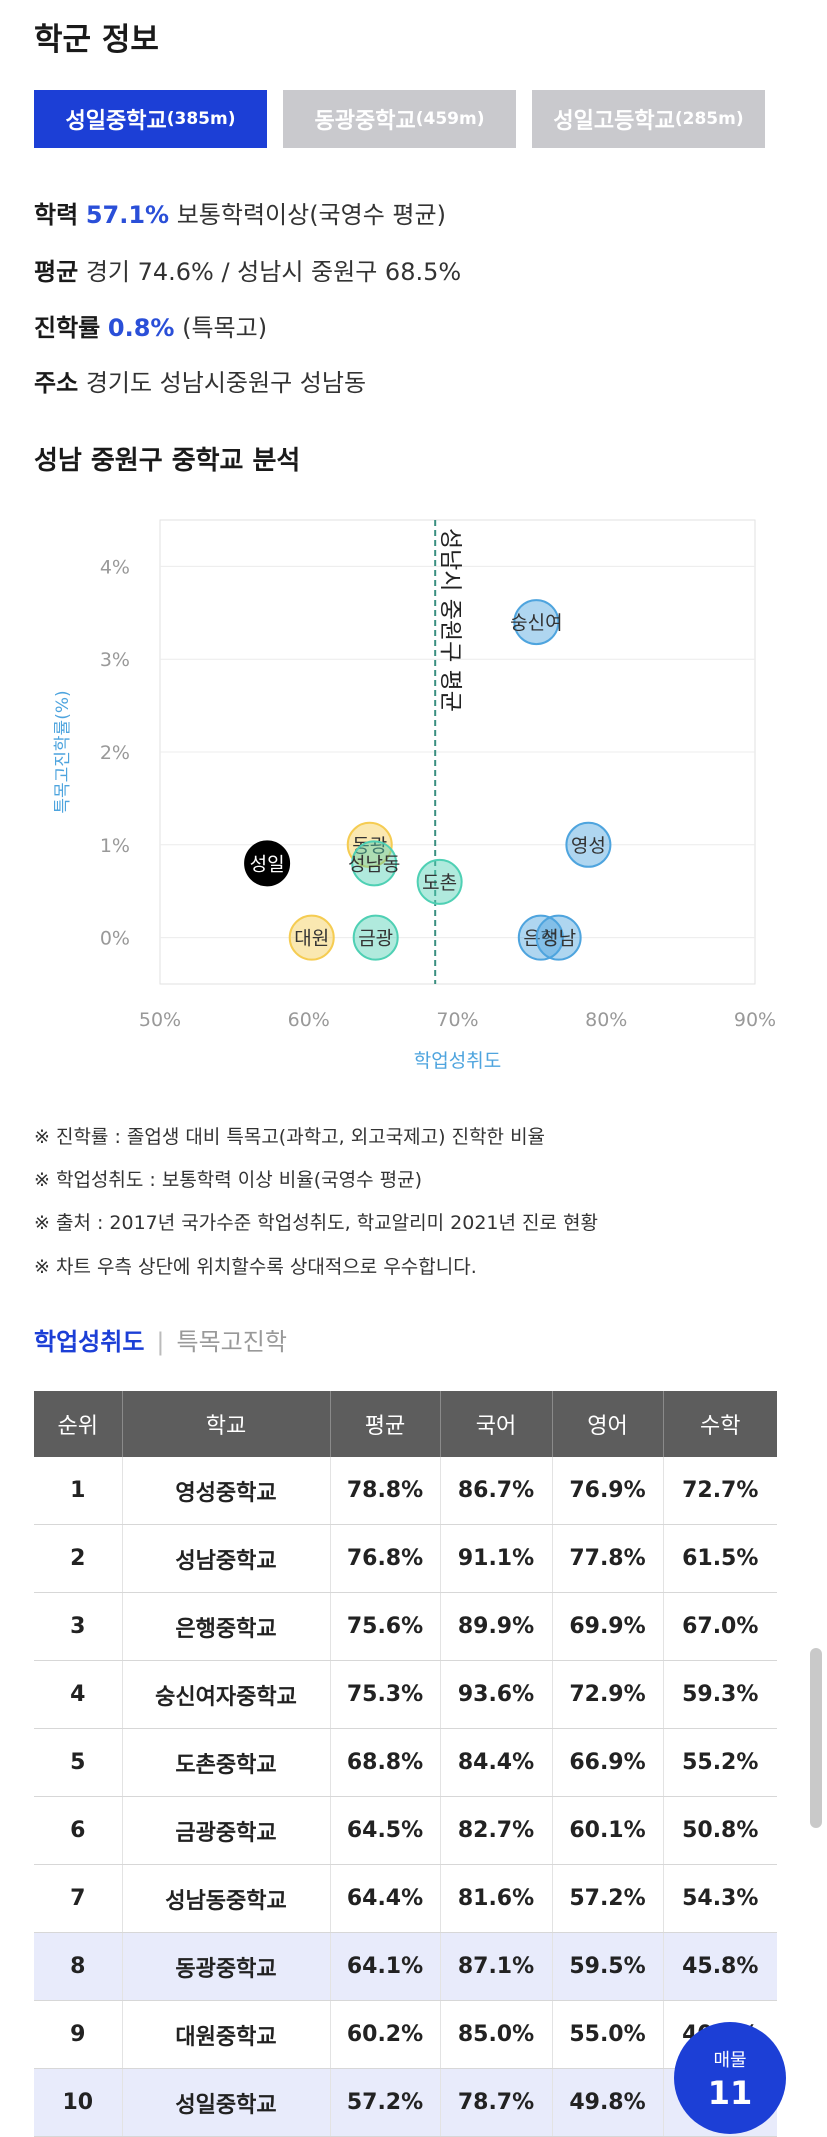  I want to click on rank-cell: 10, so click(78, 2102).